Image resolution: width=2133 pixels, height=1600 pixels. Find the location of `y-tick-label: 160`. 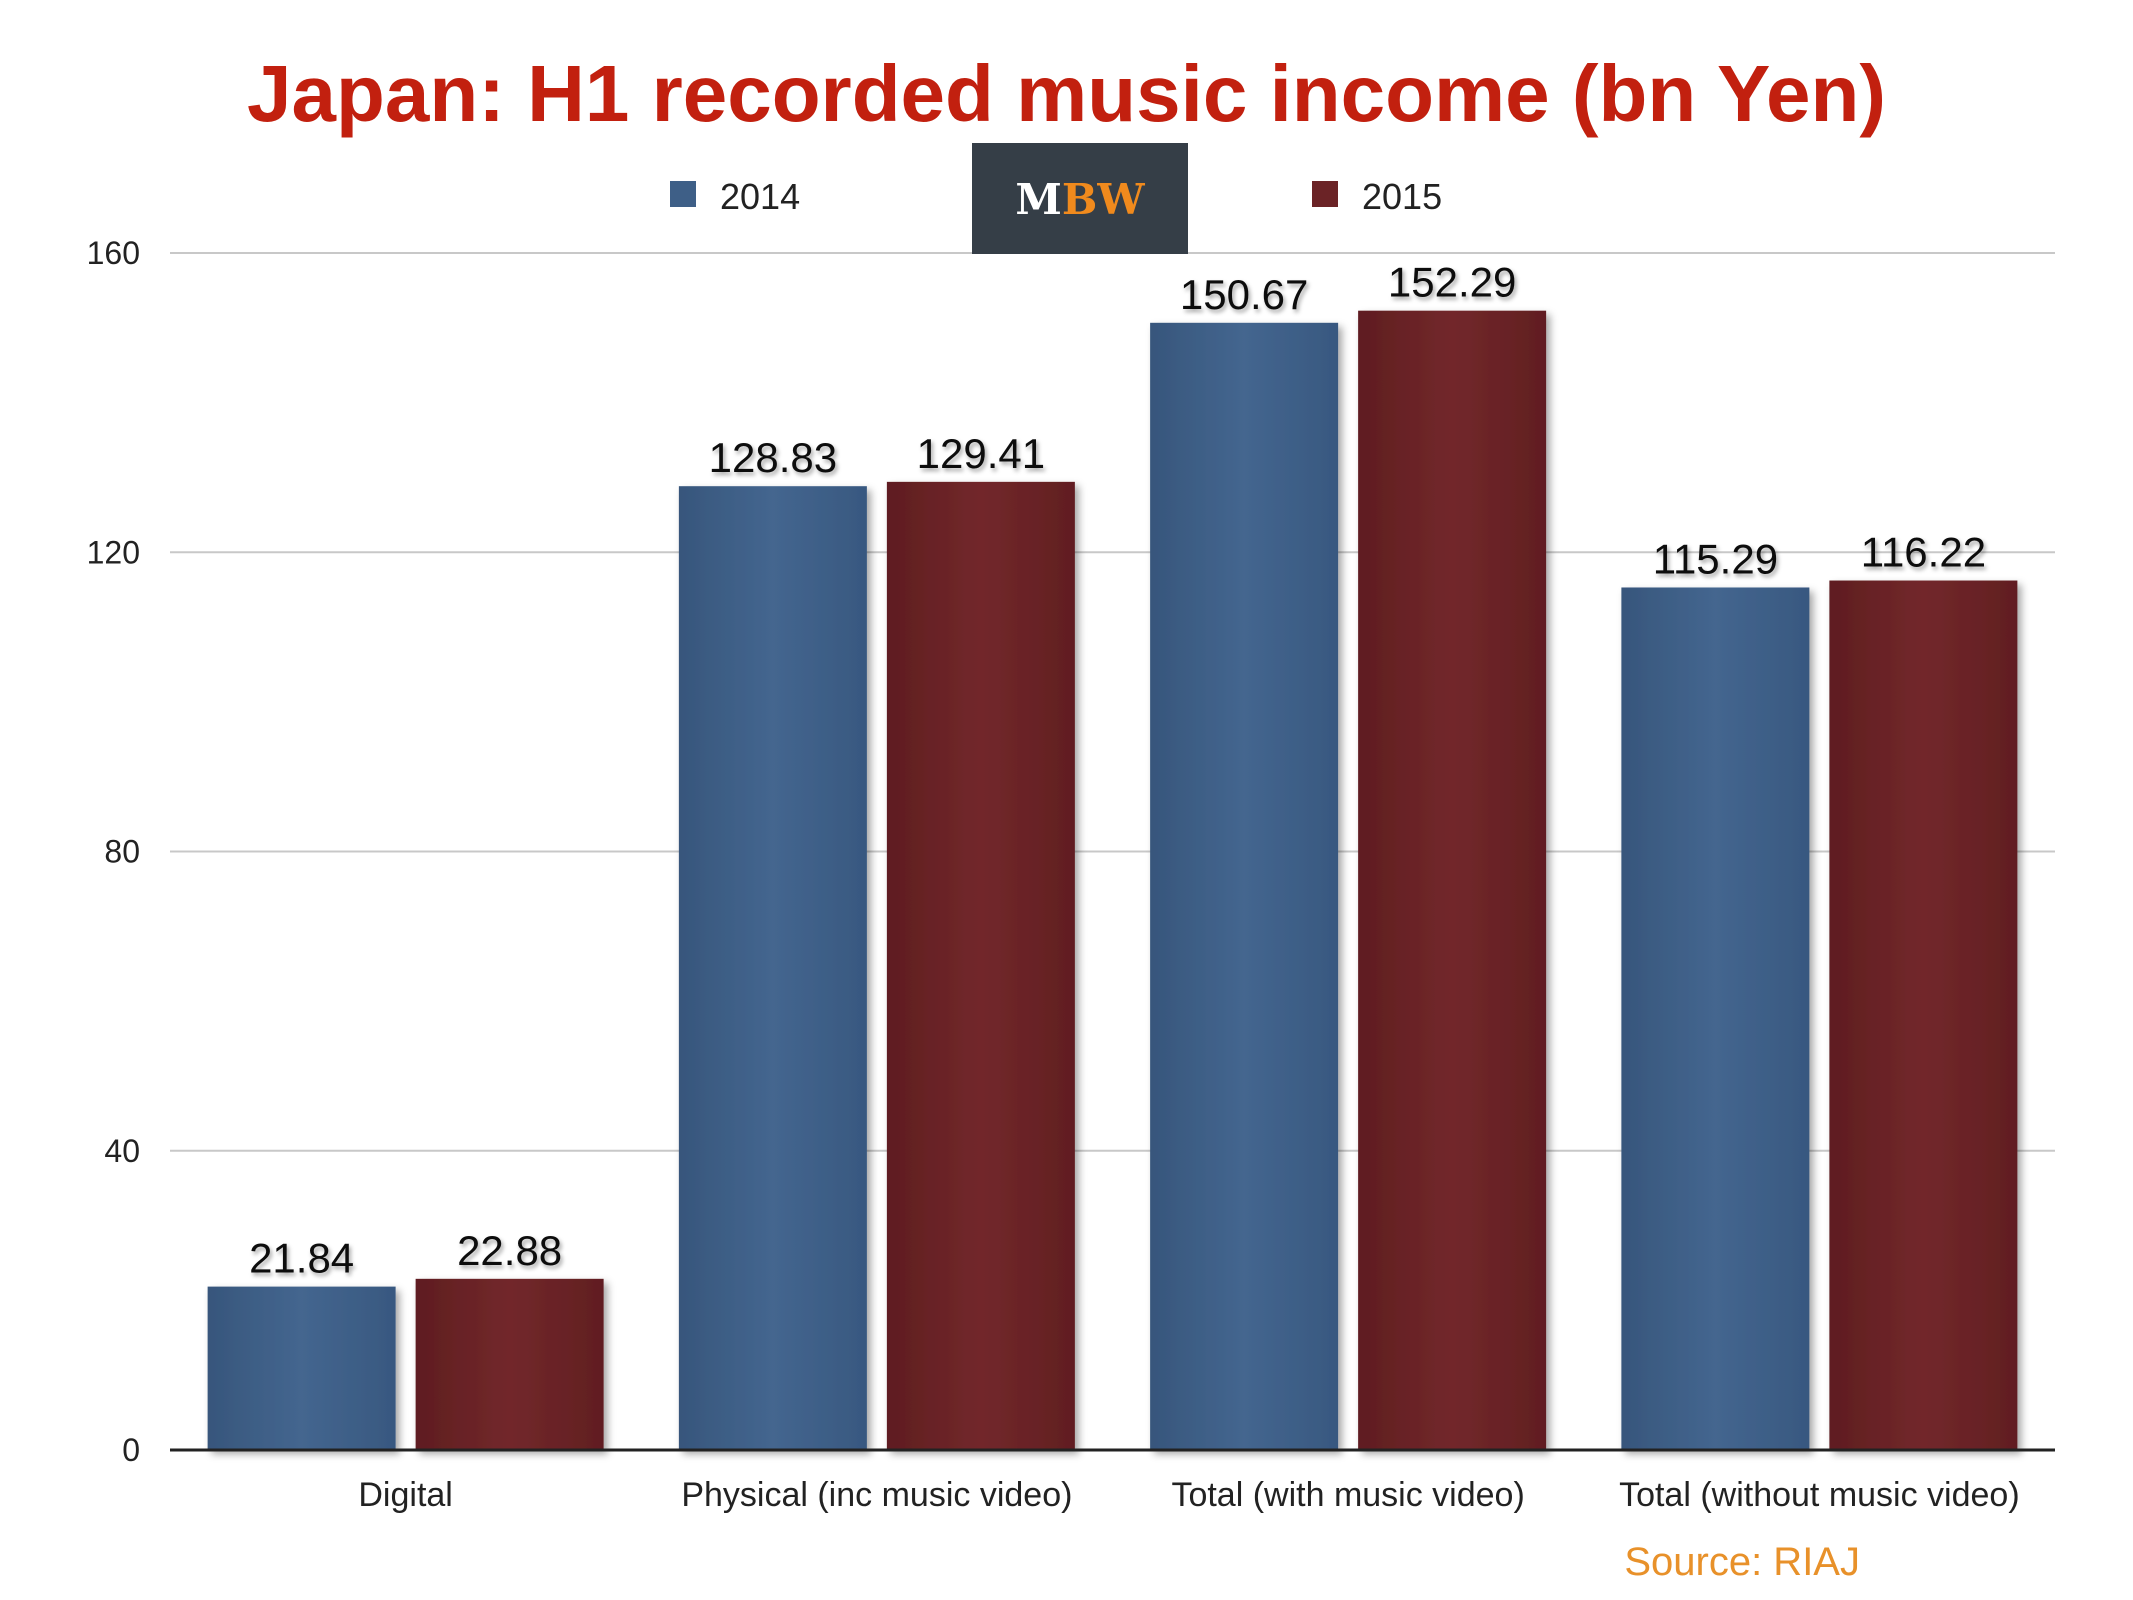

y-tick-label: 160 is located at coordinates (113, 253).